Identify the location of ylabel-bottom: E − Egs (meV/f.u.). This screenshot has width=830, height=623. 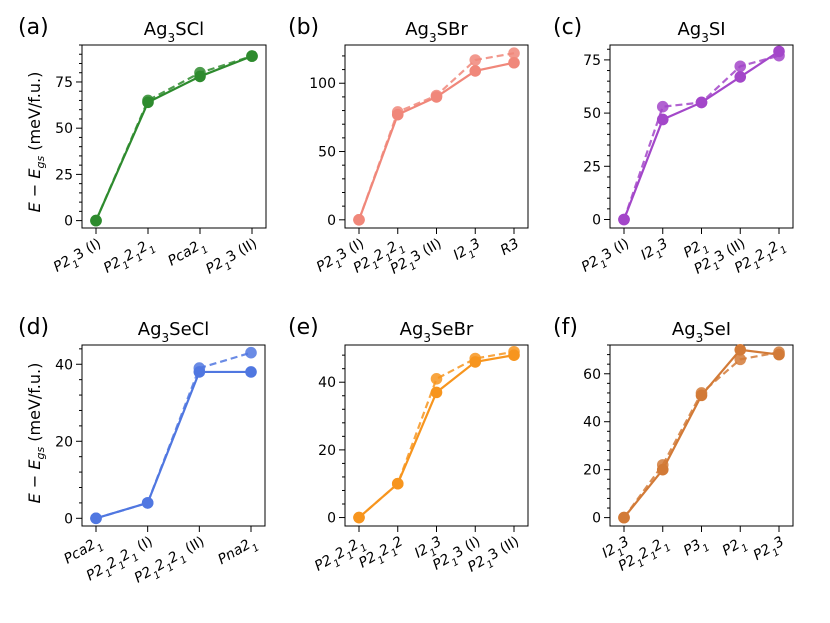
(36, 433).